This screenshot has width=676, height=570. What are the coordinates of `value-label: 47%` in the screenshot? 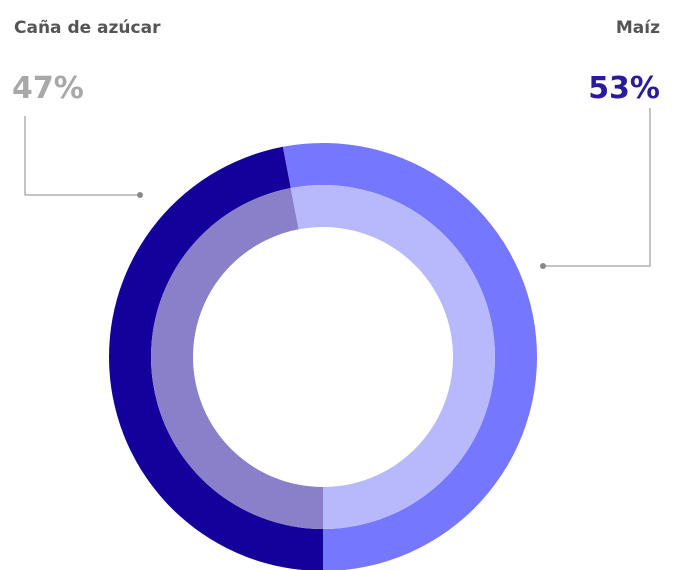 It's located at (48, 88).